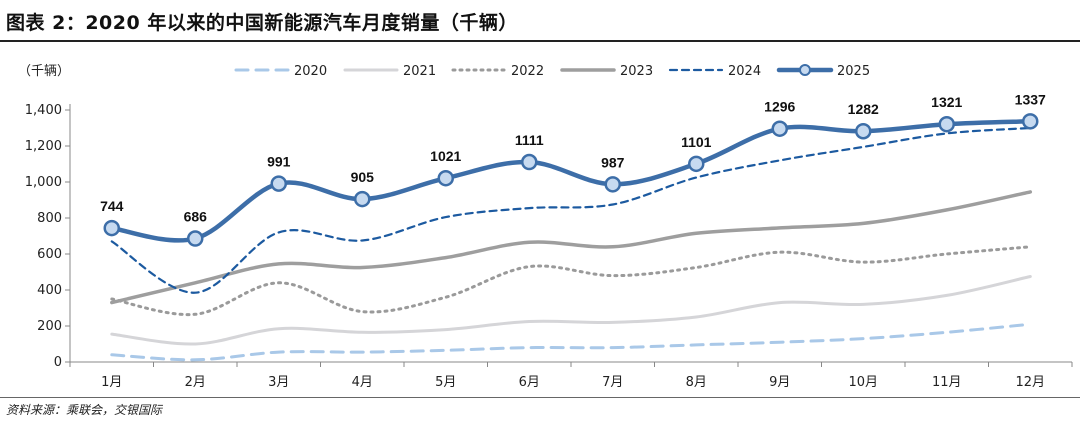 This screenshot has height=429, width=1080. Describe the element at coordinates (49, 326) in the screenshot. I see `y-tick-label: 200` at that location.